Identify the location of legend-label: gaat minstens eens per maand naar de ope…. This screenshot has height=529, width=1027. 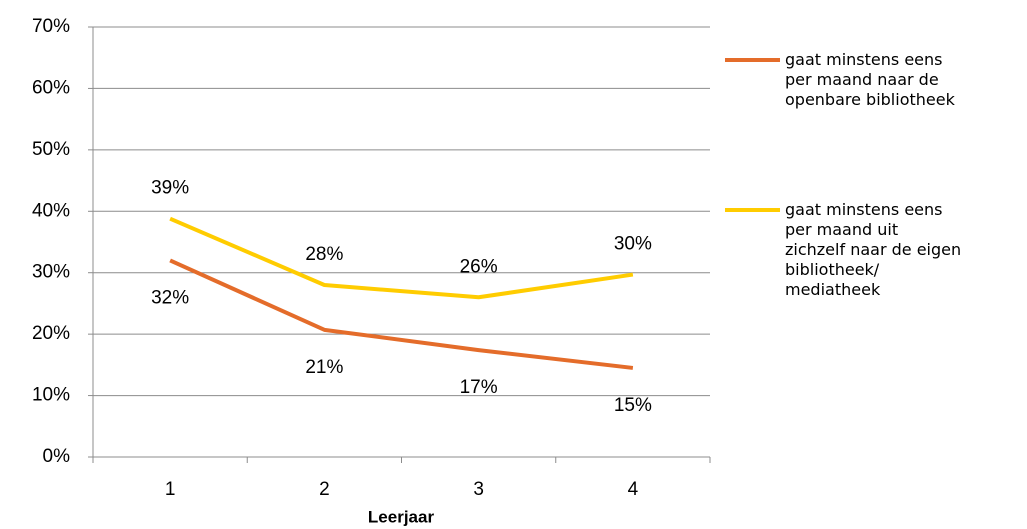
(870, 79).